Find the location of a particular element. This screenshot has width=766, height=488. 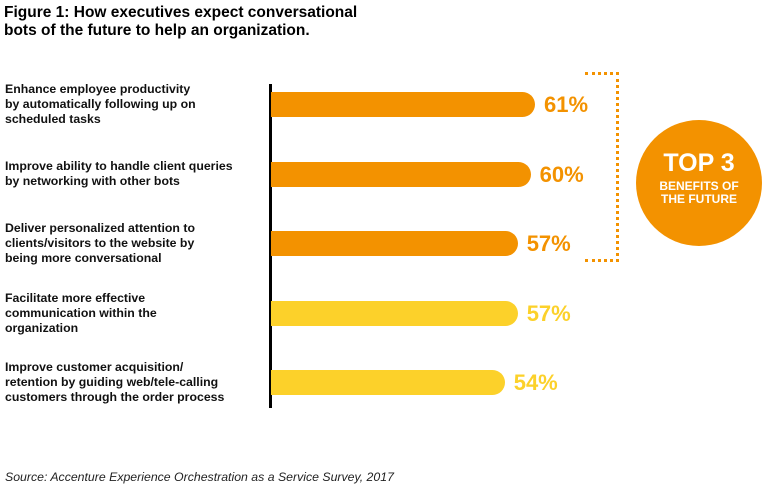

category-label-3-line-3: being more conversational is located at coordinates (83, 258).